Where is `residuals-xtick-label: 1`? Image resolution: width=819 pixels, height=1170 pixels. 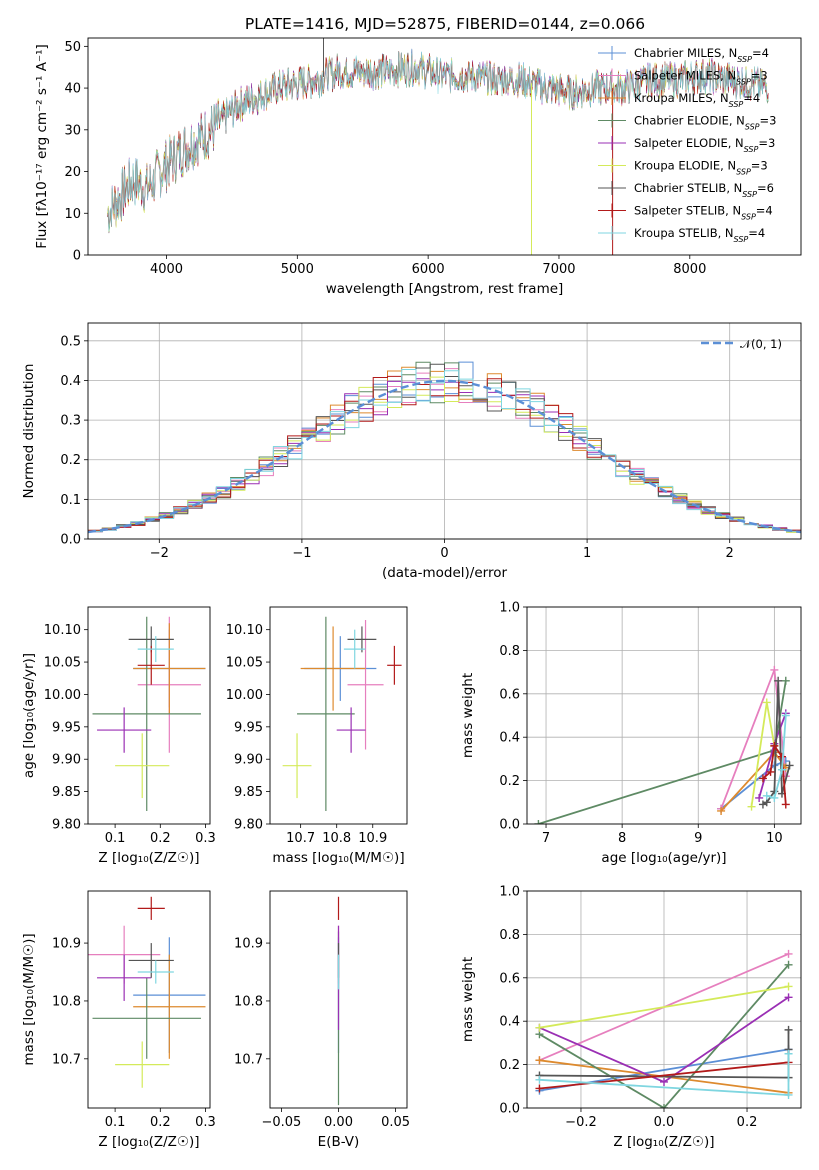
residuals-xtick-label: 1 is located at coordinates (587, 553).